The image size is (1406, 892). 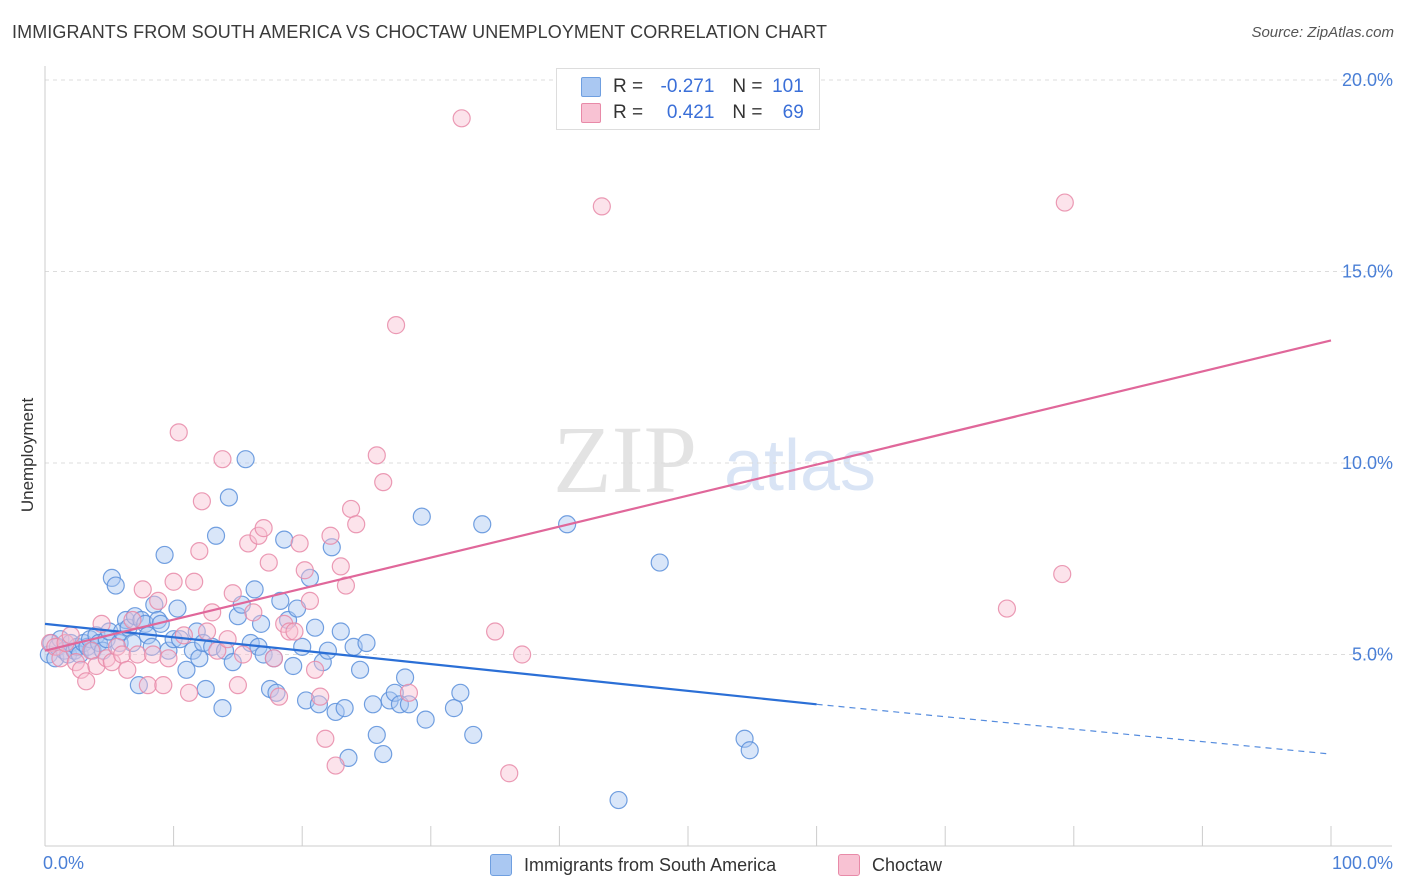 What do you see at coordinates (430, 664) in the screenshot?
I see `trend-line-immigrants` at bounding box center [430, 664].